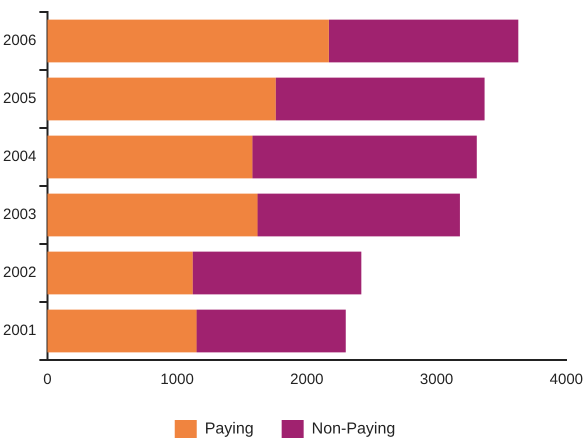 The height and width of the screenshot is (448, 586). Describe the element at coordinates (354, 429) in the screenshot. I see `legend-label: Non-Paying` at that location.